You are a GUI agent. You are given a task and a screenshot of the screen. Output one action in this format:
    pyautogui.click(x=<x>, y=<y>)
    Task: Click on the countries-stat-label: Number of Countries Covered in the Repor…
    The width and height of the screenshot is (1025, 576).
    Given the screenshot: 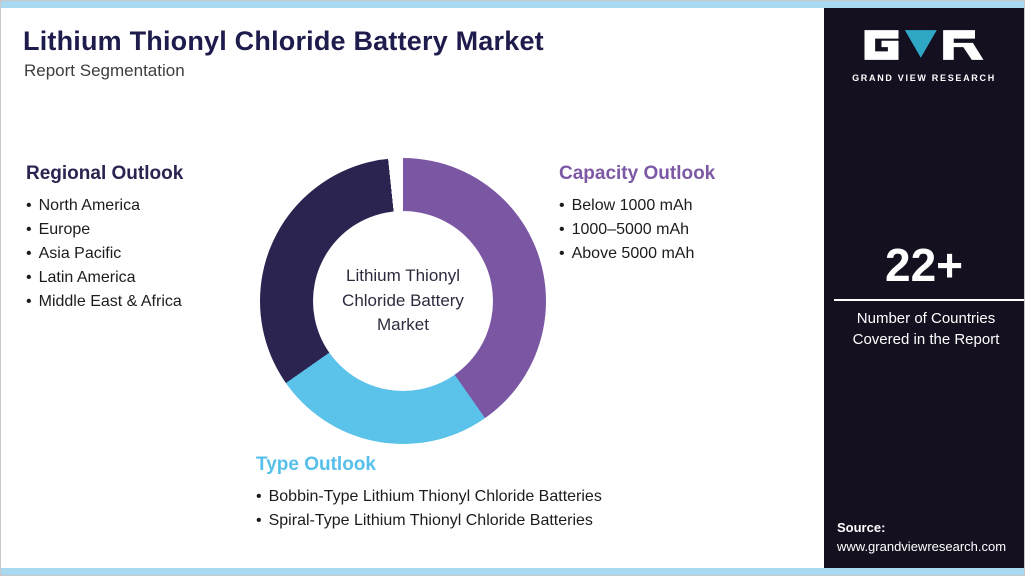 What is the action you would take?
    pyautogui.click(x=926, y=329)
    